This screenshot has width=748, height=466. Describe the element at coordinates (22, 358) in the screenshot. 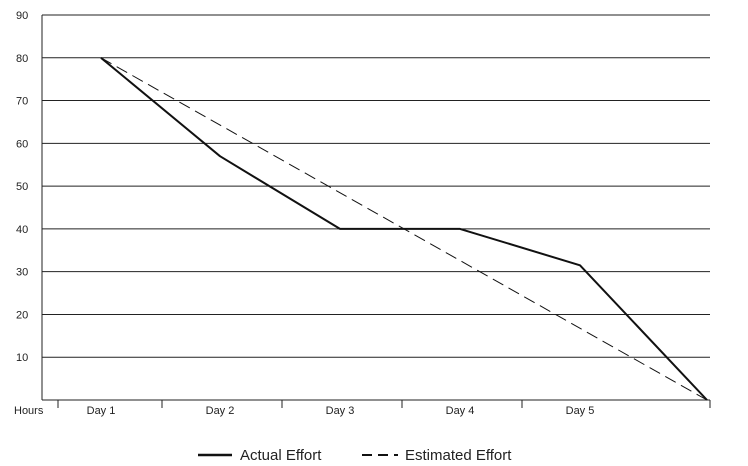

I see `y-tick-label-10: 10` at that location.